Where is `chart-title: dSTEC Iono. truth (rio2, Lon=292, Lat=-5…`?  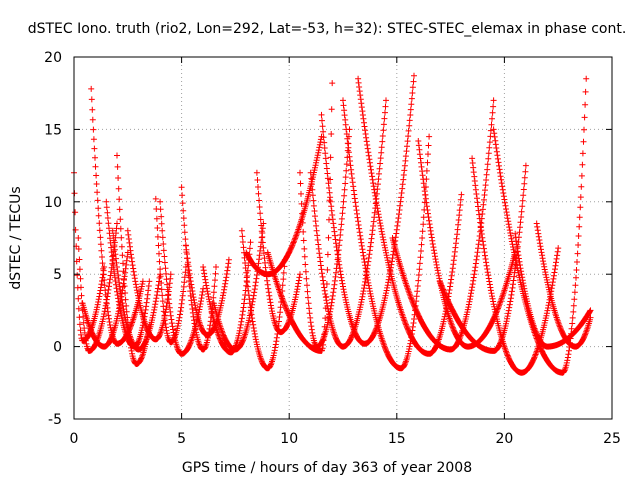
chart-title: dSTEC Iono. truth (rio2, Lon=292, Lat=-5… is located at coordinates (327, 29).